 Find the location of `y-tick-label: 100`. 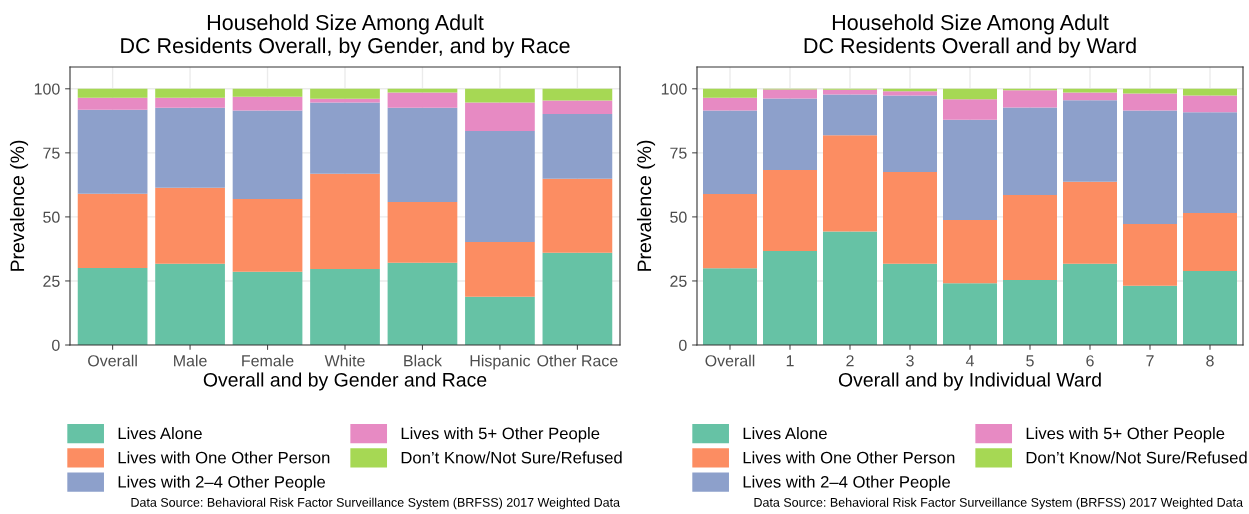

y-tick-label: 100 is located at coordinates (674, 89).